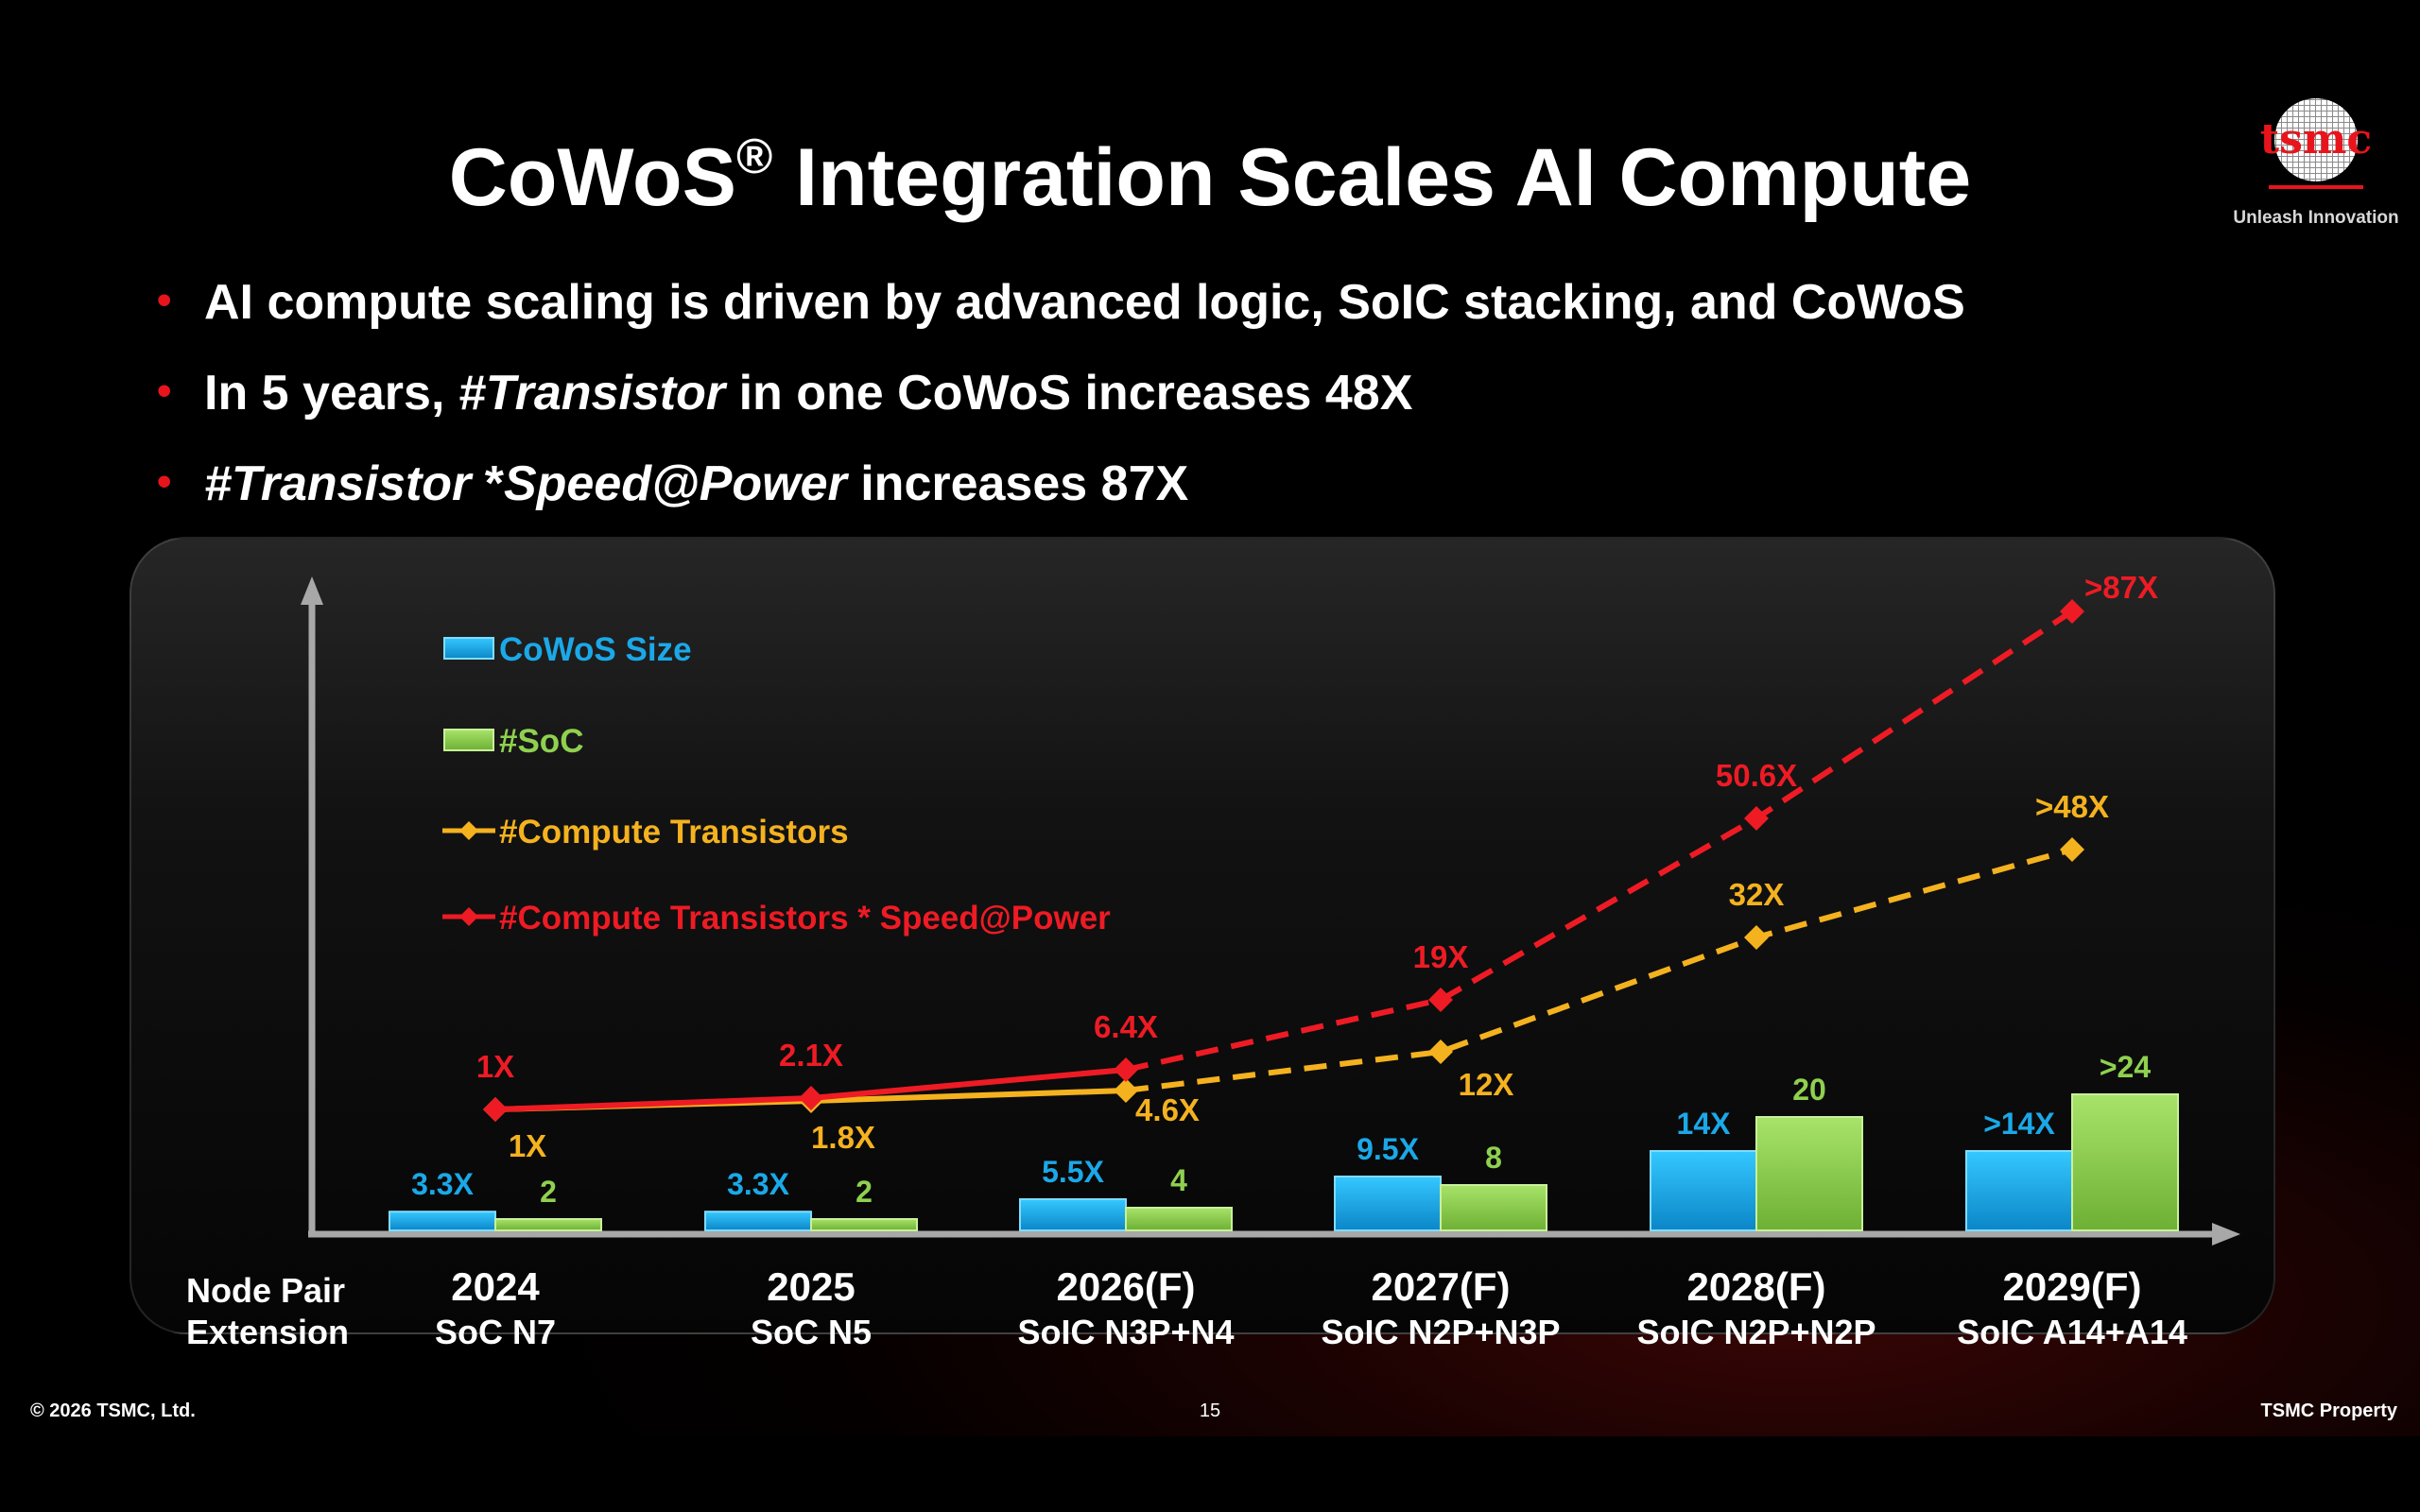  I want to click on speed-label-1: 2.1X, so click(811, 1055).